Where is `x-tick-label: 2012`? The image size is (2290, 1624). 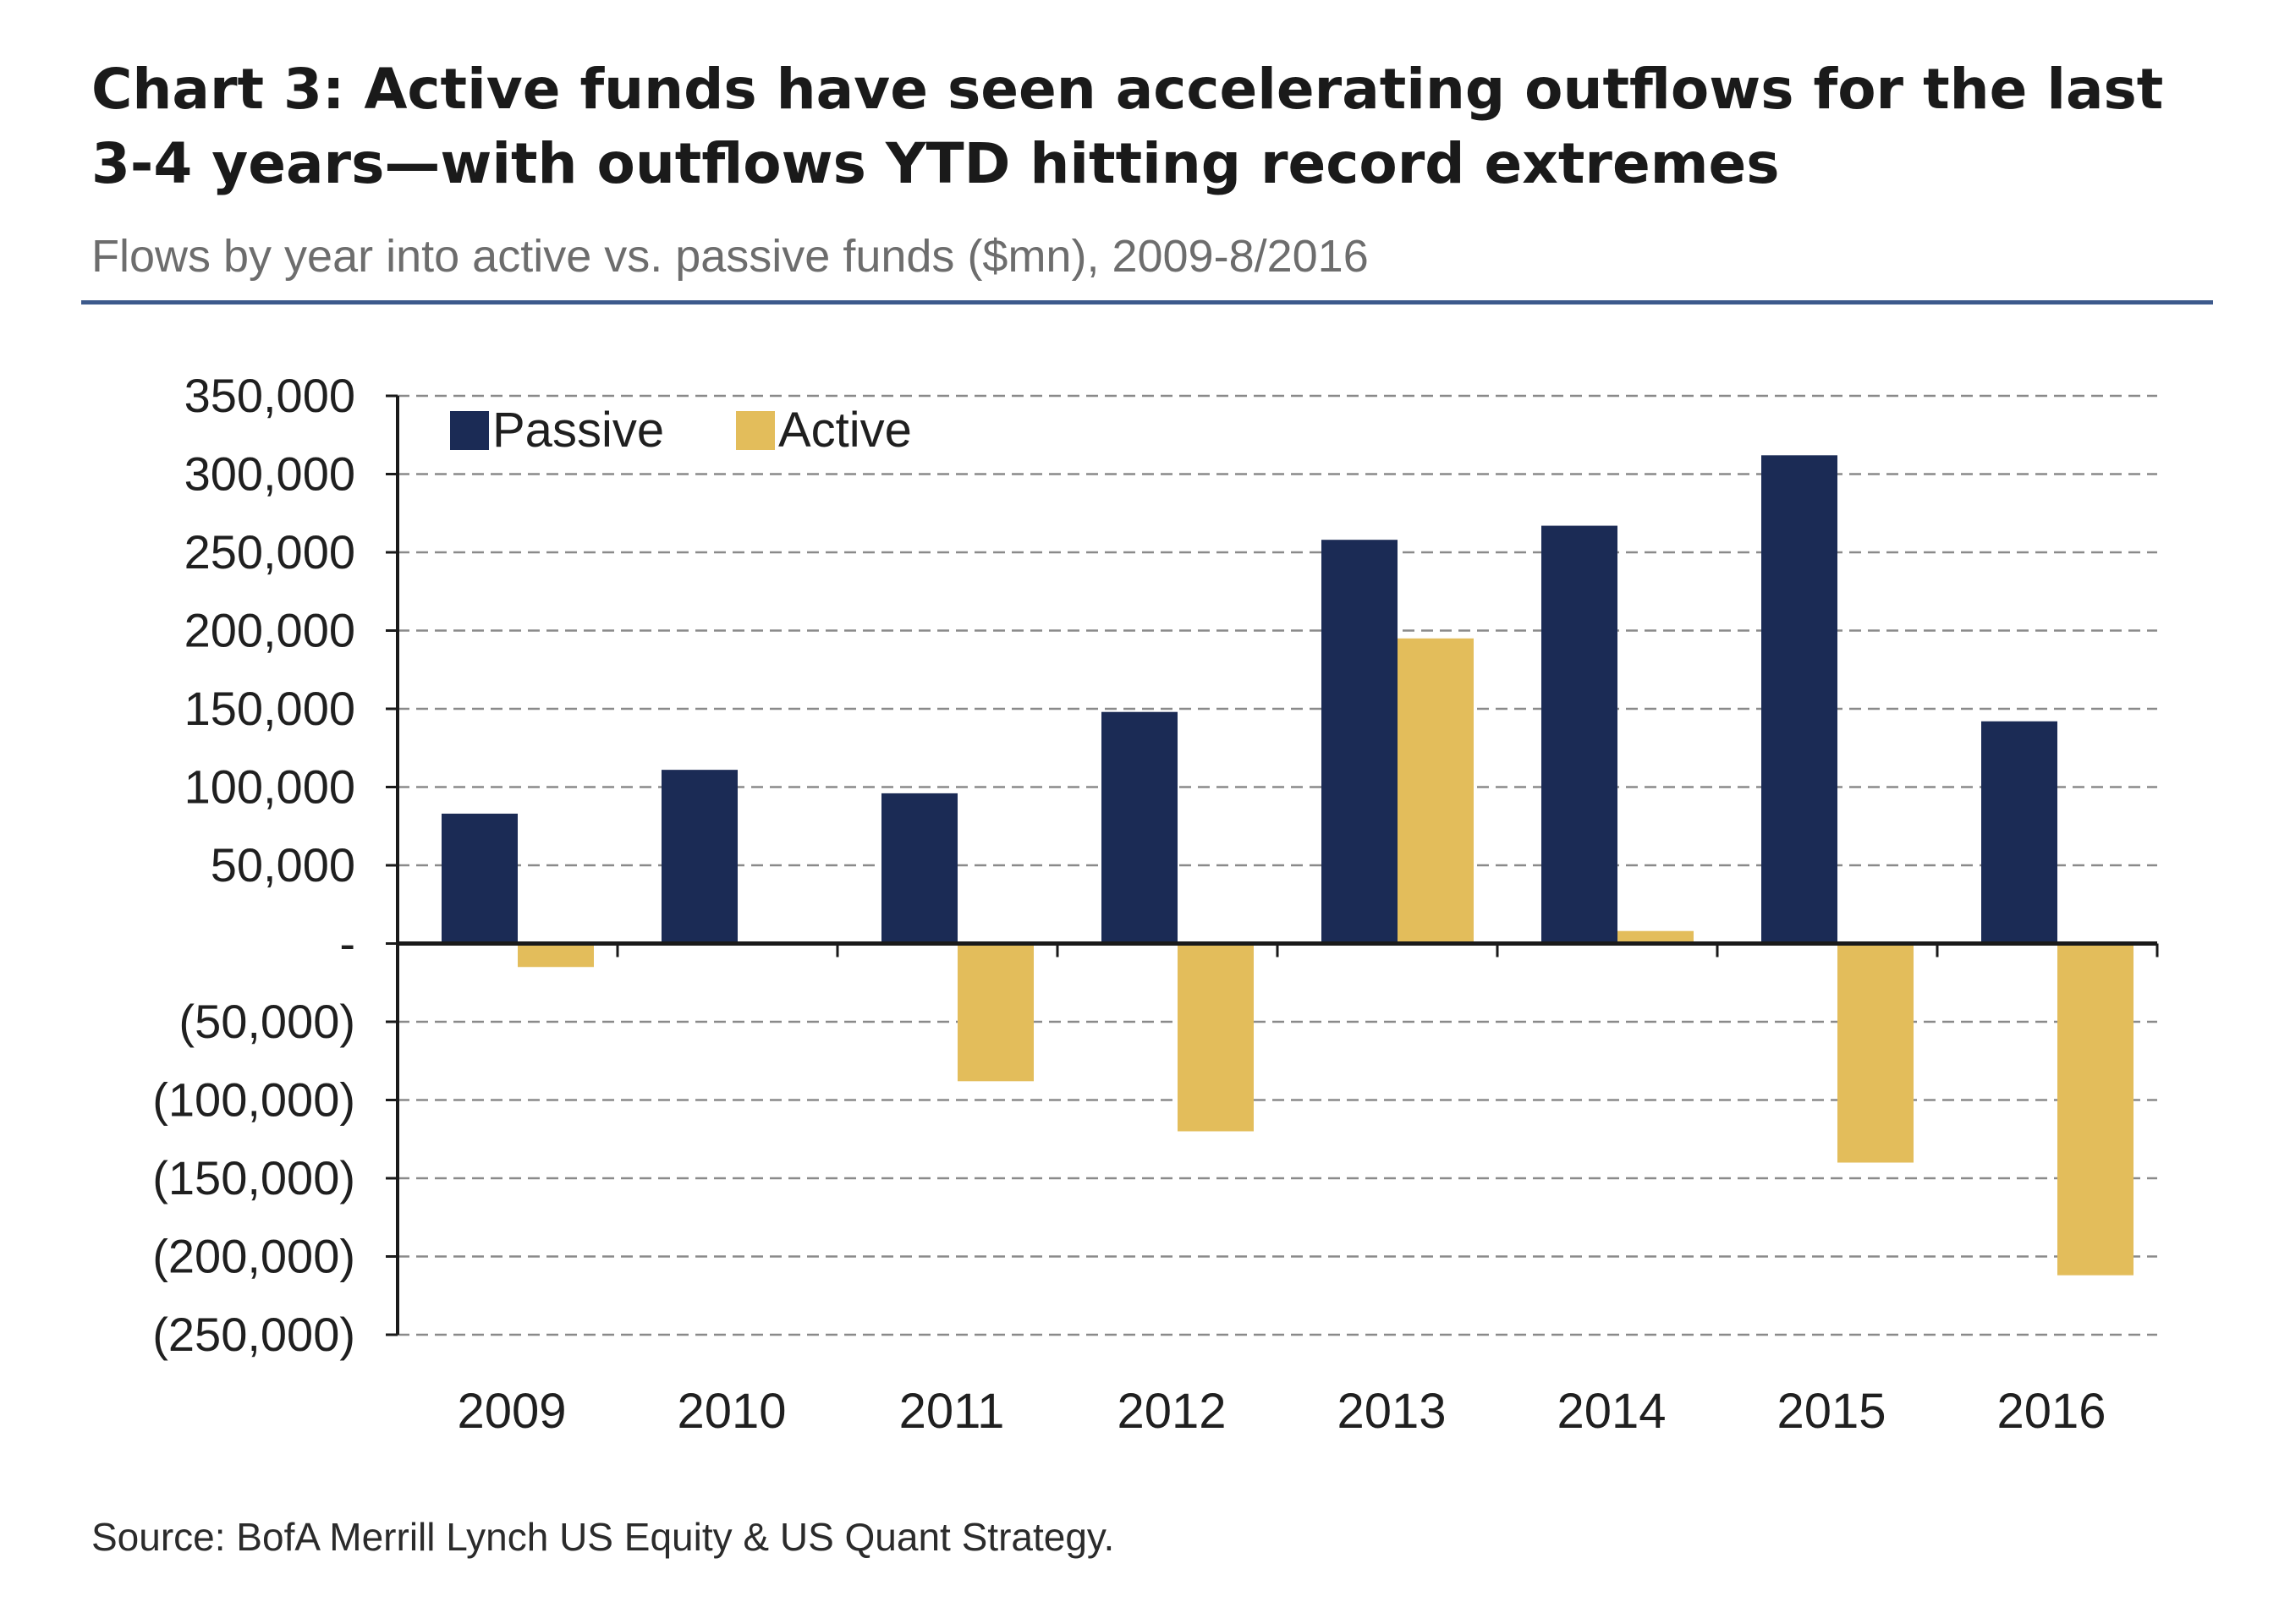 x-tick-label: 2012 is located at coordinates (1171, 1411).